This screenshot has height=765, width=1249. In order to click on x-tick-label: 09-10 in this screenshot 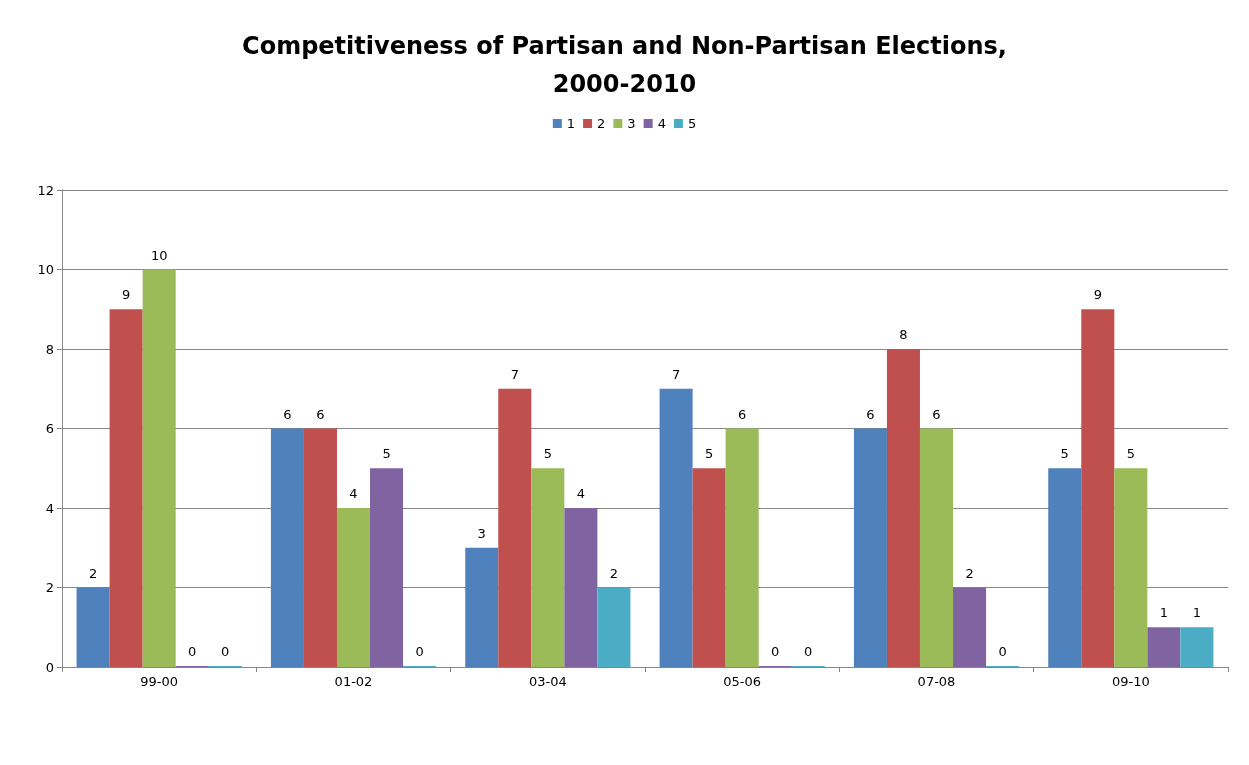, I will do `click(1130, 681)`.